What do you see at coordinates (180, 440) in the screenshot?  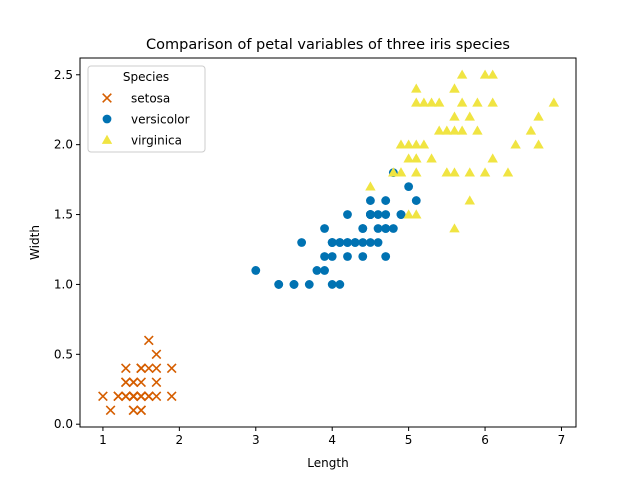 I see `x-tick-label: 2` at bounding box center [180, 440].